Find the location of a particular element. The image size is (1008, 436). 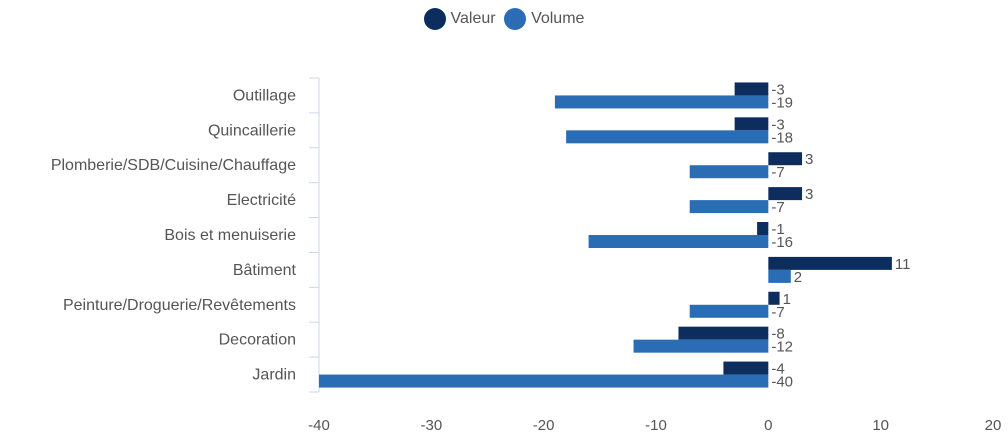

legend-item-valeur: Valeur is located at coordinates (459, 19).